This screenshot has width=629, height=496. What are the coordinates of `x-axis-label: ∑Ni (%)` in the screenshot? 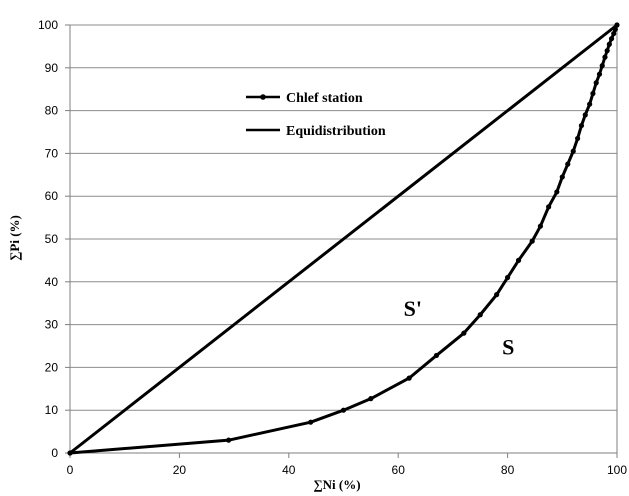 It's located at (336, 484).